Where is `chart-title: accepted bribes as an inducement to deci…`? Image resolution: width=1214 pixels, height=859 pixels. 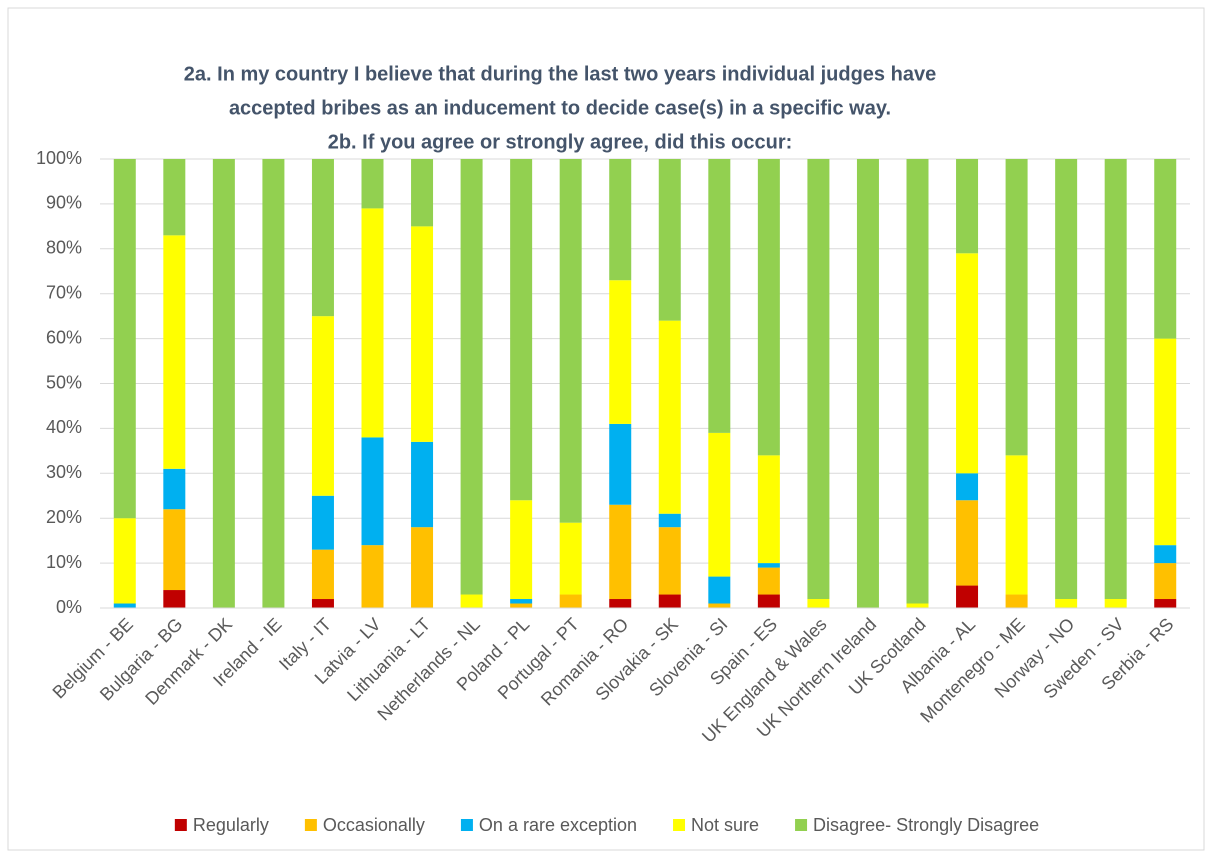
chart-title: accepted bribes as an inducement to deci… is located at coordinates (560, 108).